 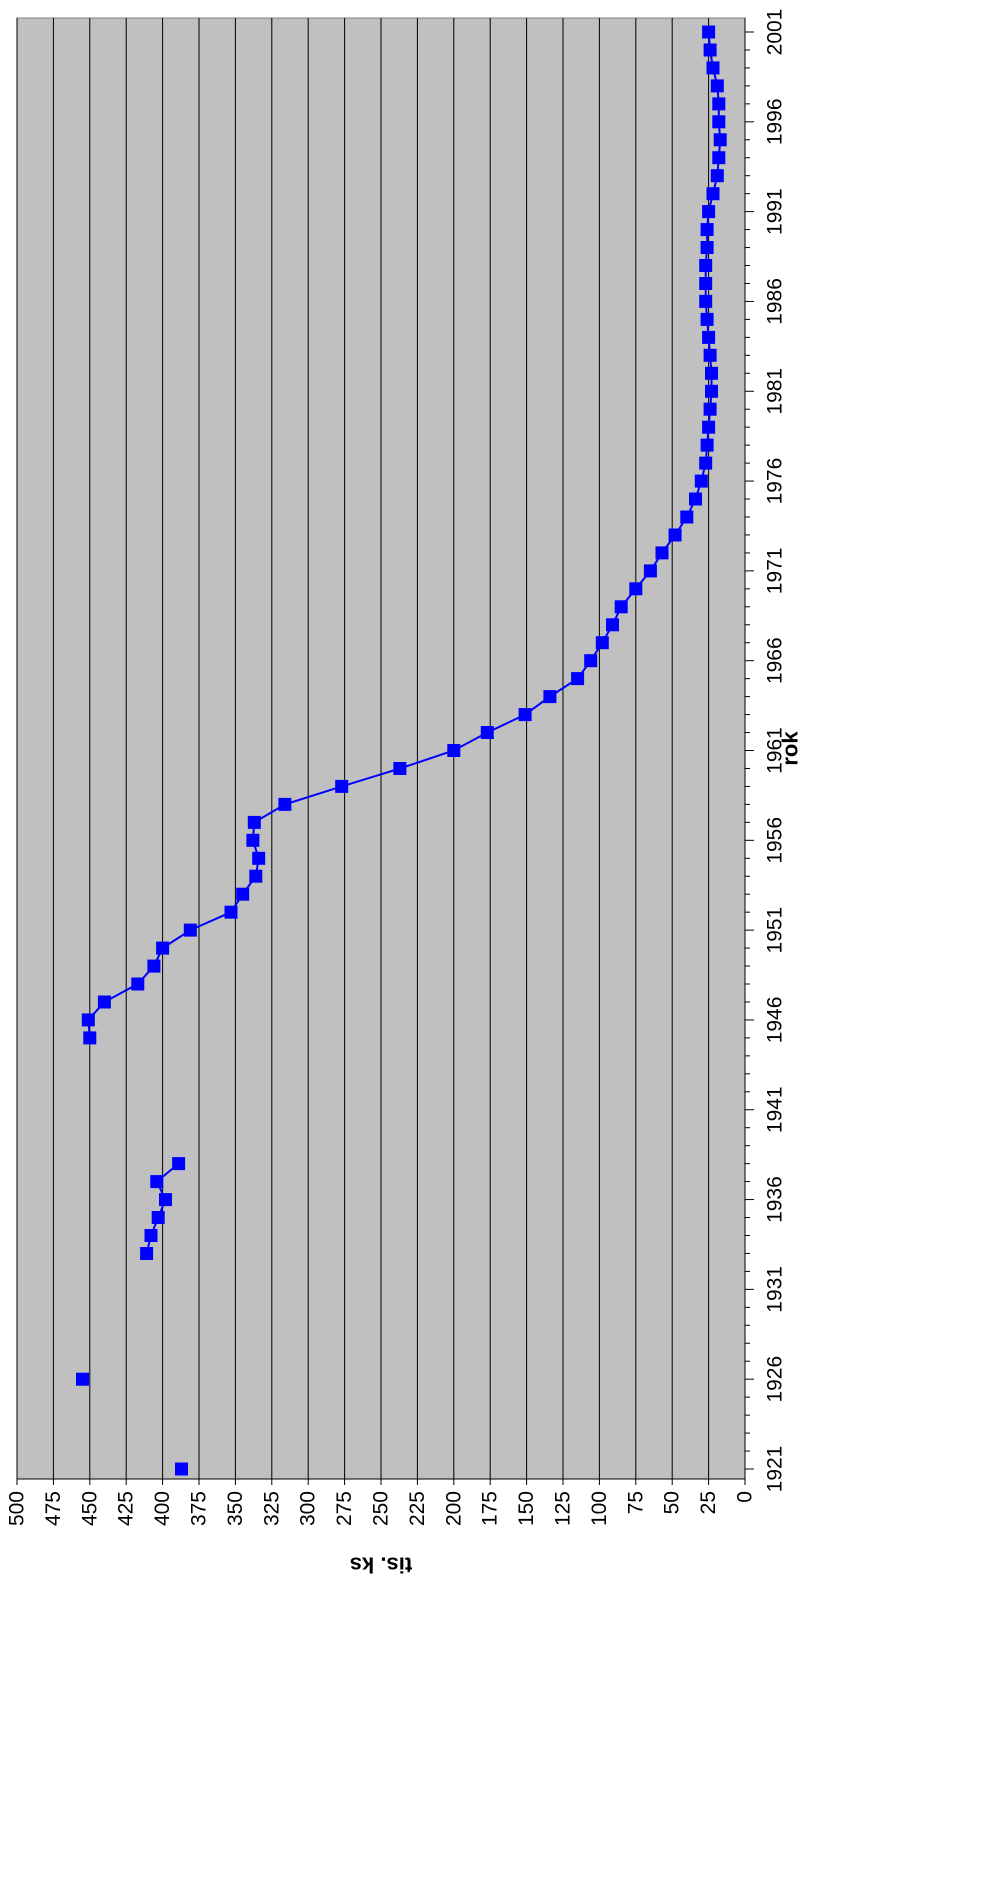 I want to click on y-tick-label: 450, so click(x=89, y=1508).